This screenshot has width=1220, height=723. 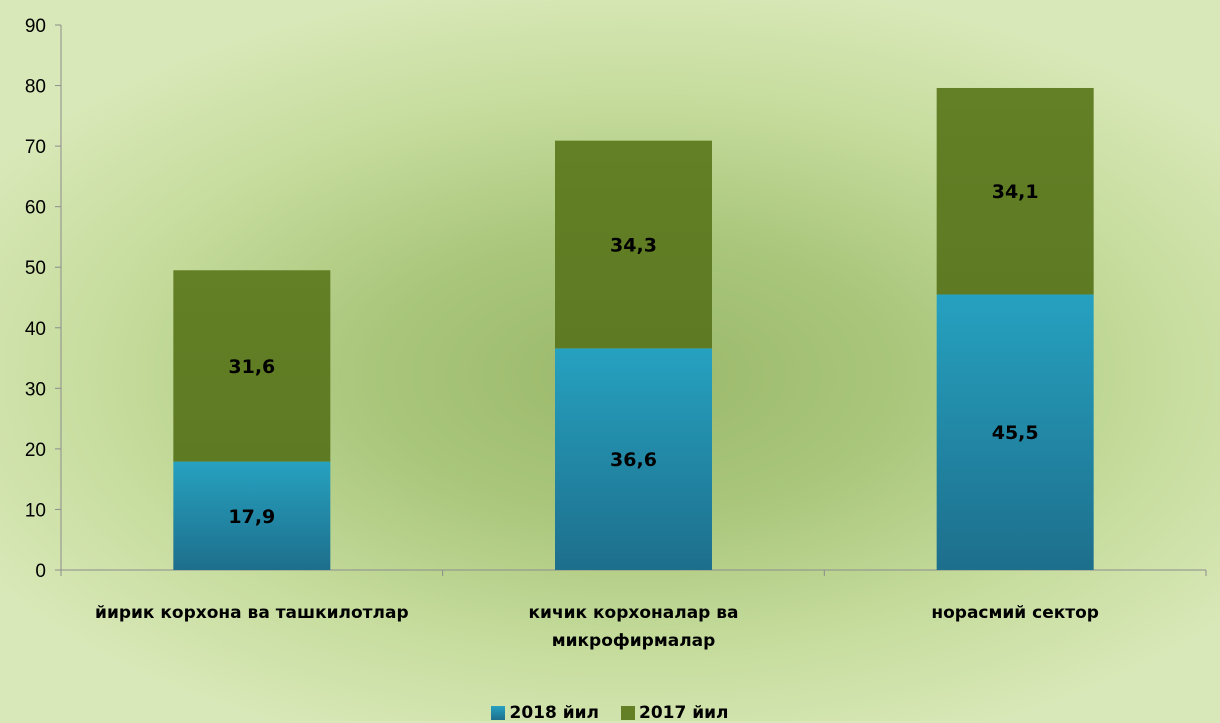 What do you see at coordinates (610, 713) in the screenshot?
I see `legend: 2018 йил 2017 йил` at bounding box center [610, 713].